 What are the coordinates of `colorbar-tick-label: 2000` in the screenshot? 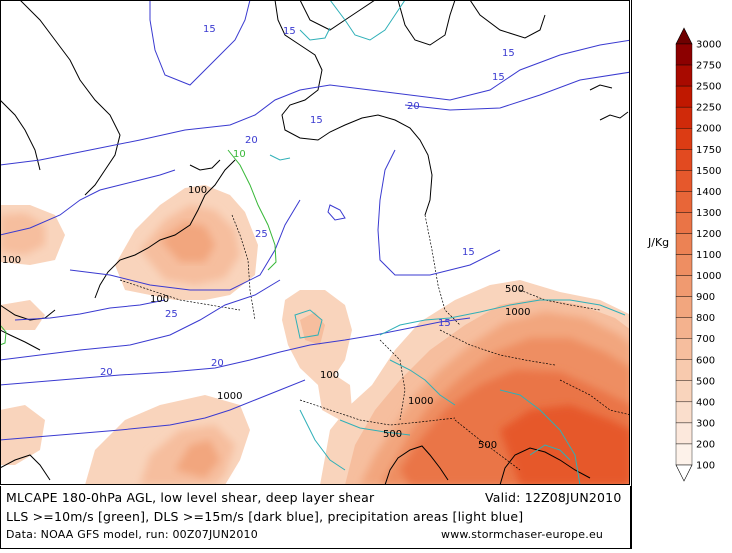 It's located at (708, 129).